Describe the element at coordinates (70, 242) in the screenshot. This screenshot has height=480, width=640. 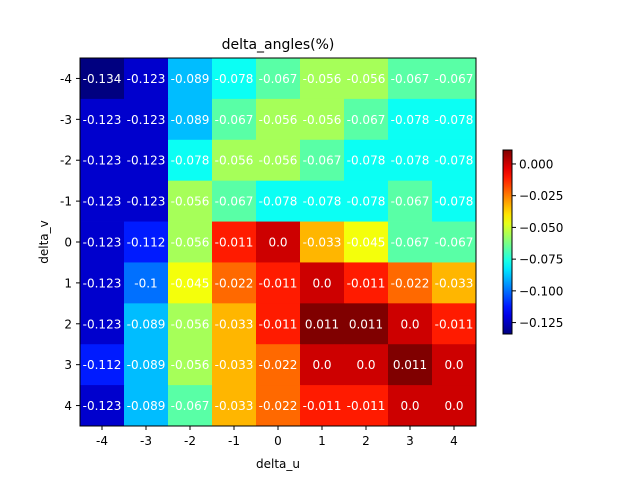
I see `y-axis-ticks: -4 -3 -2 -1 0 1 2 3 4` at that location.